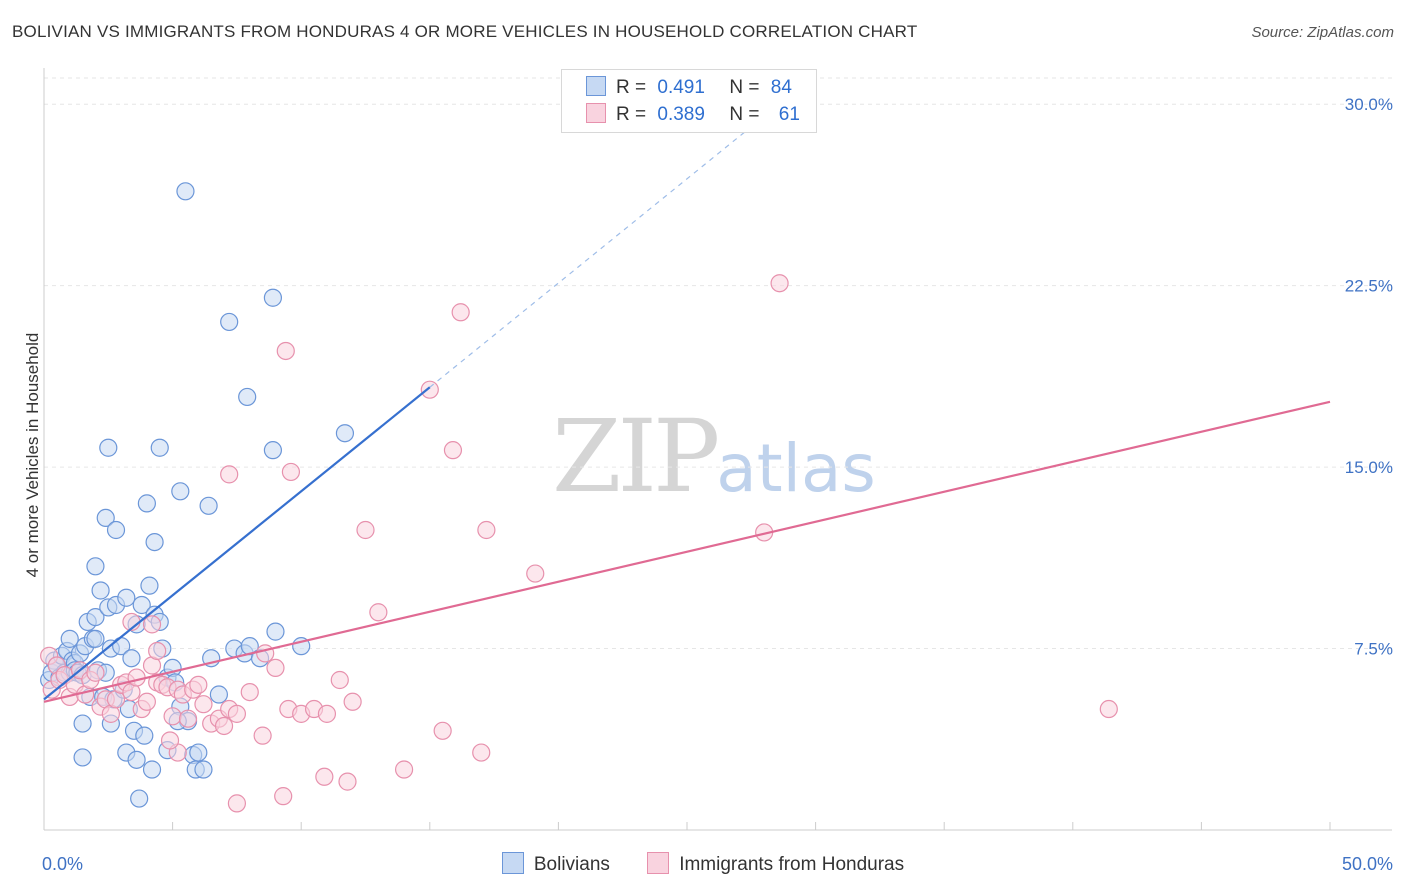 The height and width of the screenshot is (892, 1406). What do you see at coordinates (597, 251) in the screenshot?
I see `trend-extension-bolivians` at bounding box center [597, 251].